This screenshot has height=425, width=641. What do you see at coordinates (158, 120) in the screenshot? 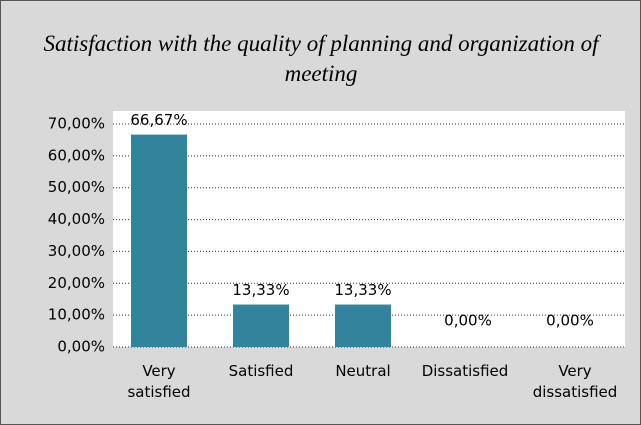
I see `data-label: 66,67%` at bounding box center [158, 120].